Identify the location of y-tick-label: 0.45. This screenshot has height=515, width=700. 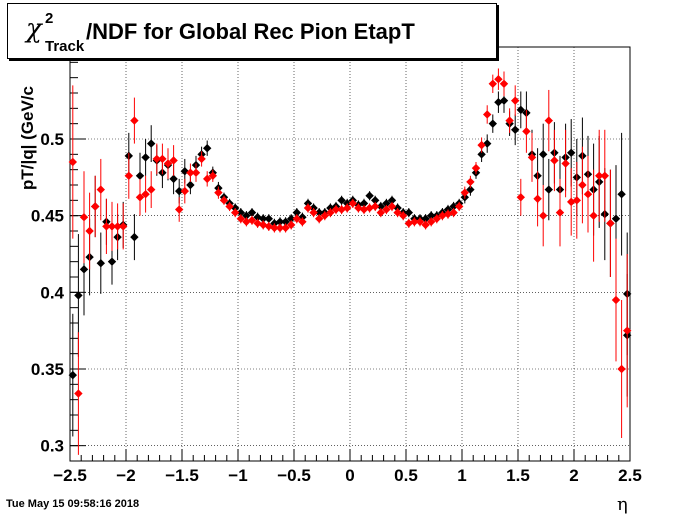
(47, 216).